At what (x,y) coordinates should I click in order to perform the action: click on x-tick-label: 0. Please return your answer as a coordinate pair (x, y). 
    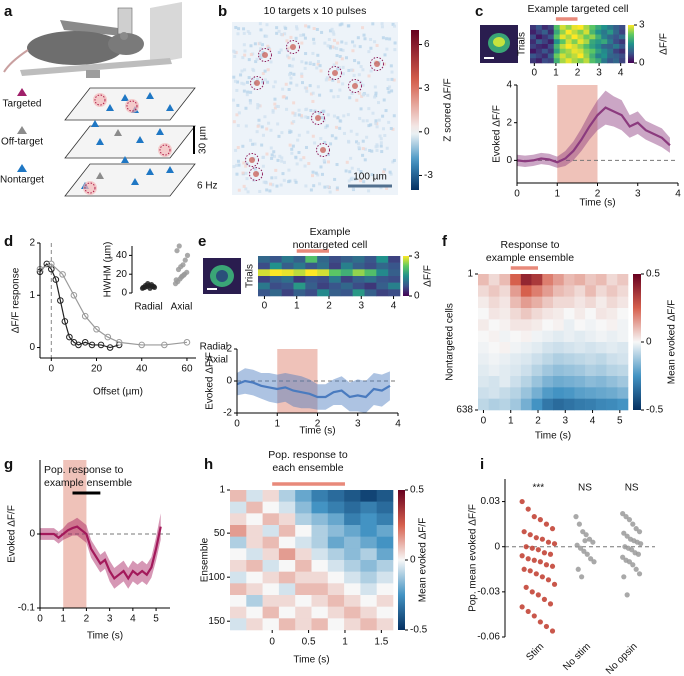
    Looking at the image, I should click on (237, 424).